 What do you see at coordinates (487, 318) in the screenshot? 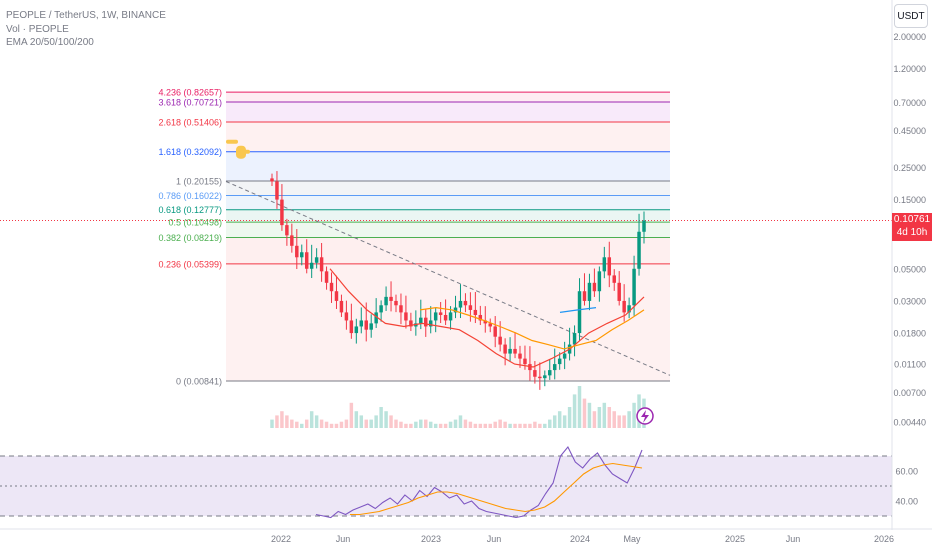
I see `ema-line` at bounding box center [487, 318].